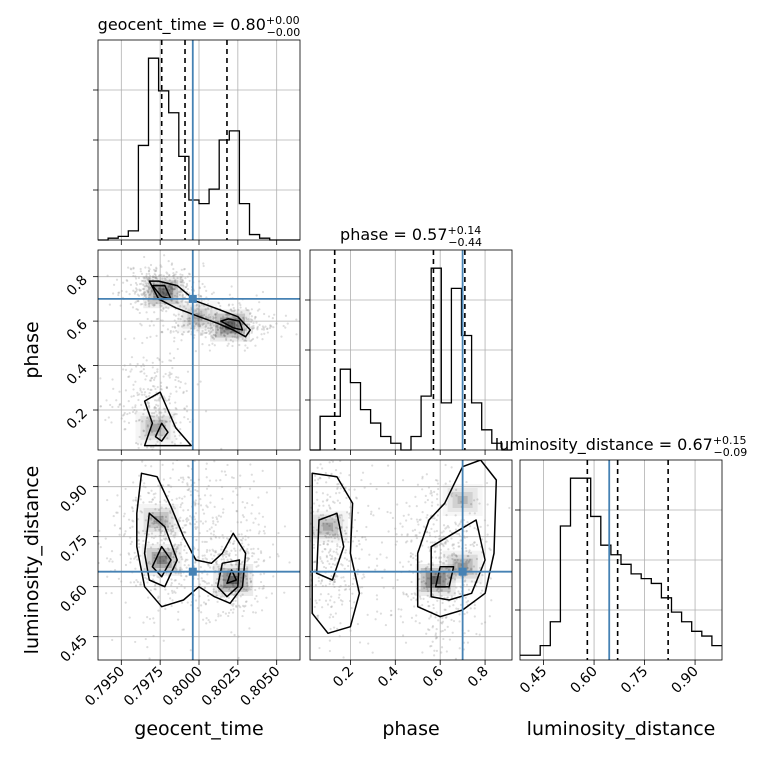  I want to click on density-contour, so click(191, 540).